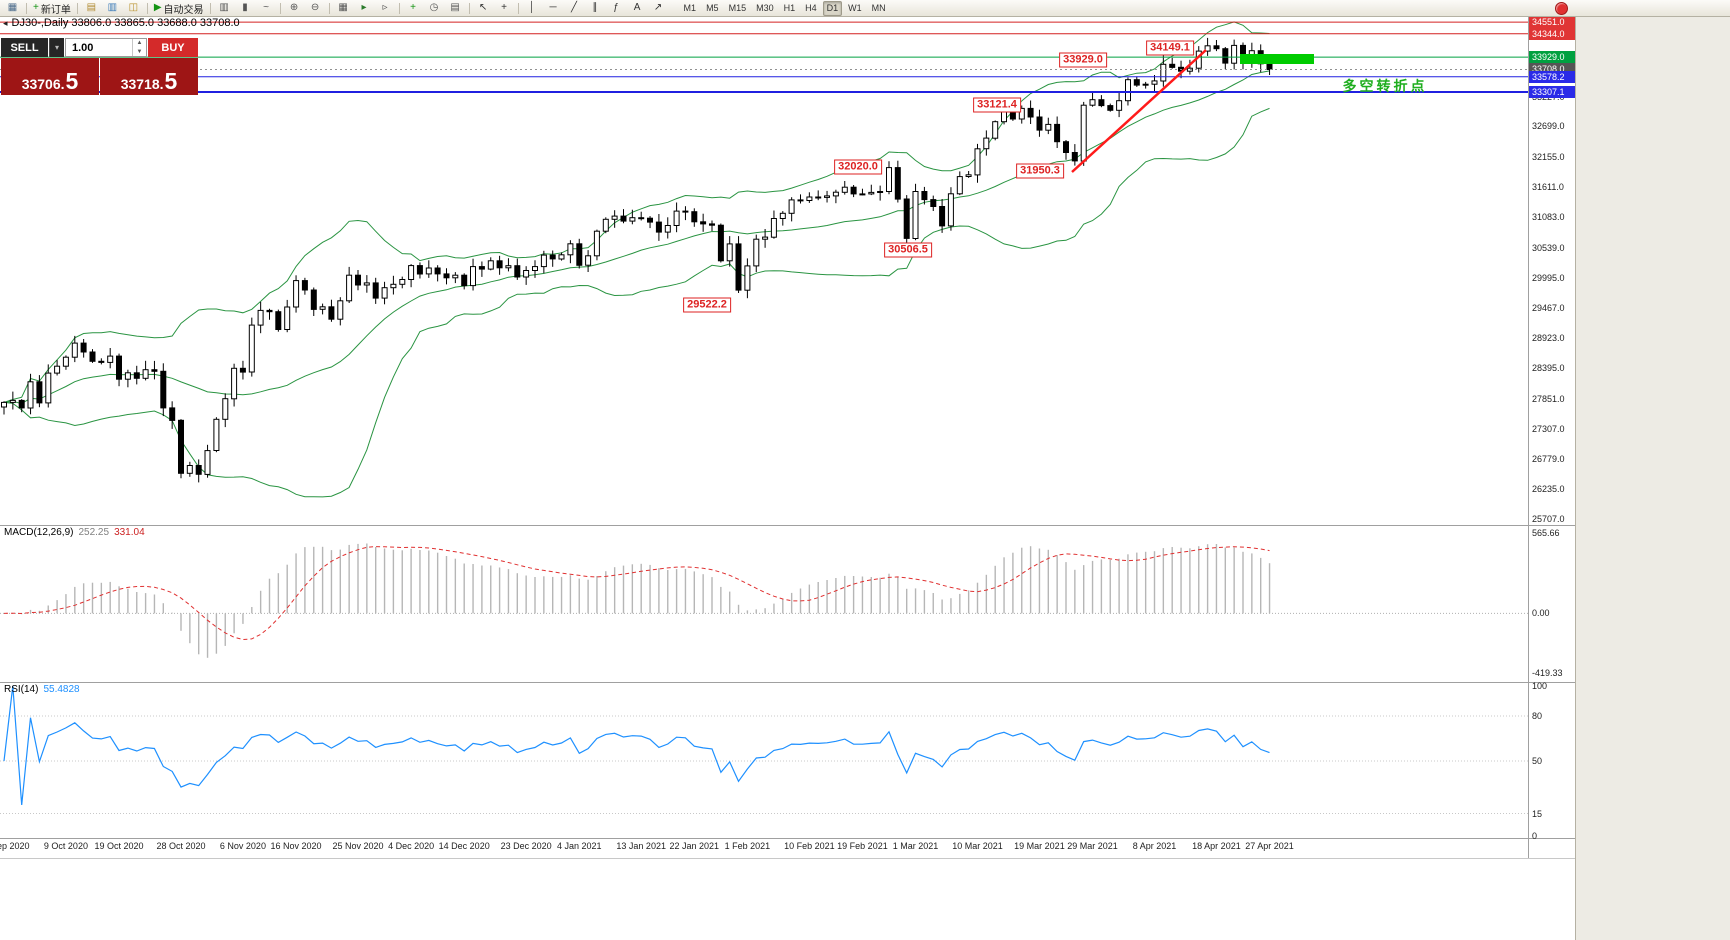 Image resolution: width=1730 pixels, height=940 pixels. What do you see at coordinates (1548, 307) in the screenshot?
I see `price-axis-label: 29467.0` at bounding box center [1548, 307].